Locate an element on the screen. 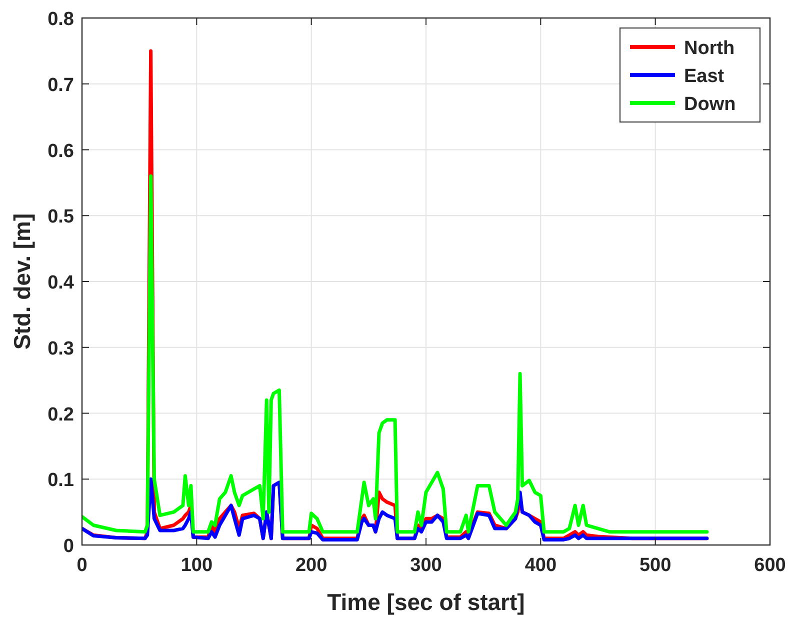  y-tick-label: 0.7 is located at coordinates (61, 85).